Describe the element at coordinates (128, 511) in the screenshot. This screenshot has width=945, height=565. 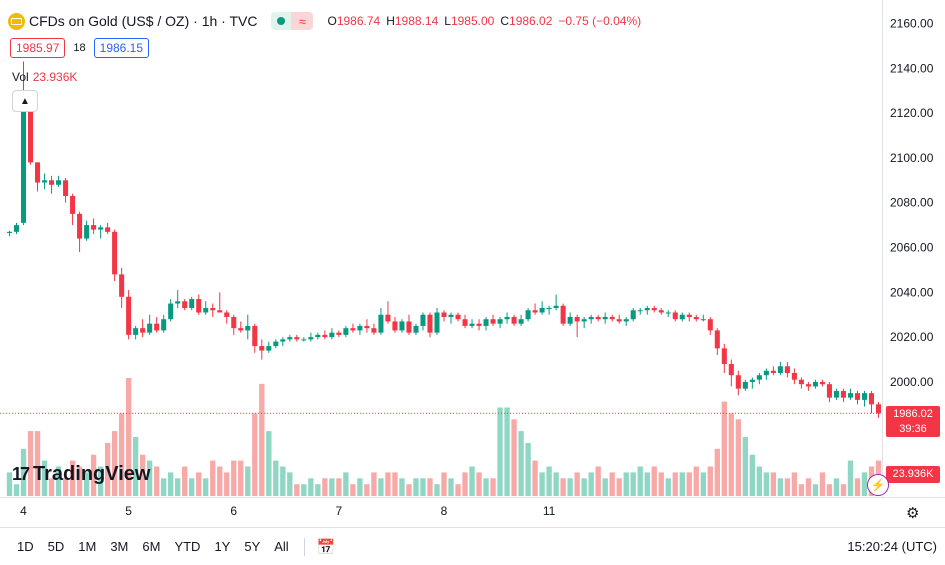
I see `time-tick-label: 5` at that location.